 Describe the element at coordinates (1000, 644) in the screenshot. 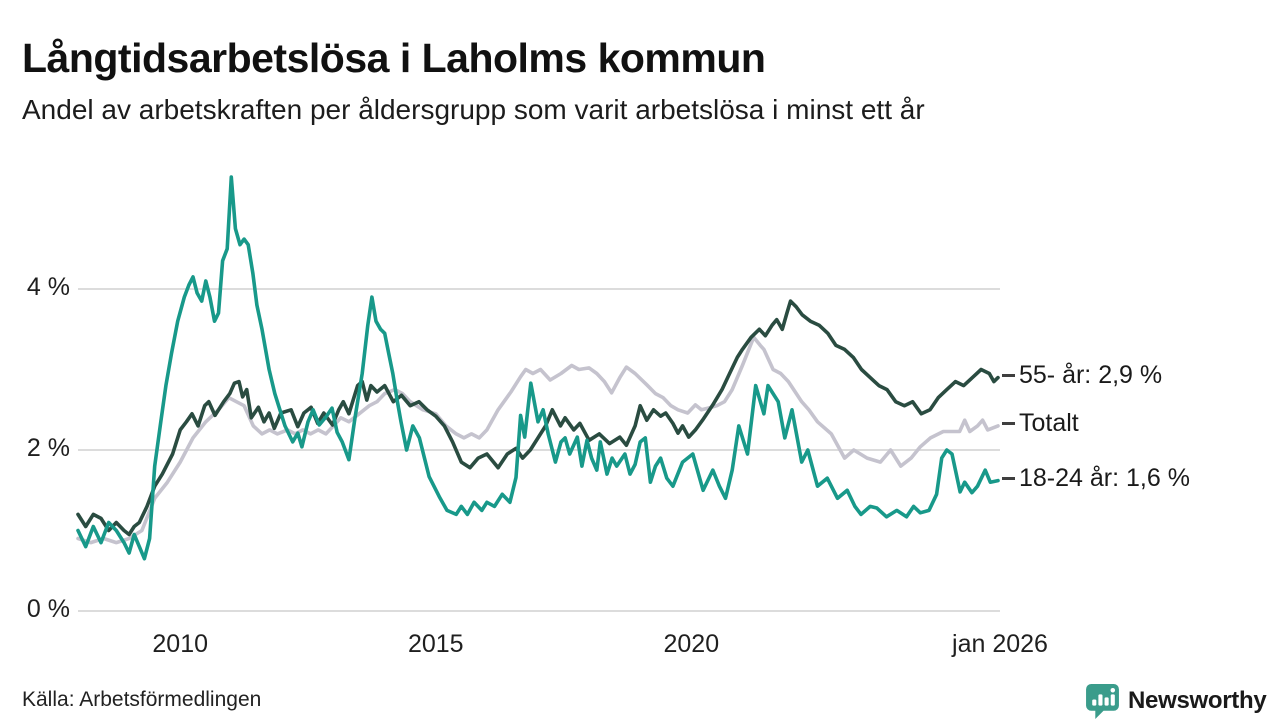

I see `x-tick-label: jan 2026` at that location.